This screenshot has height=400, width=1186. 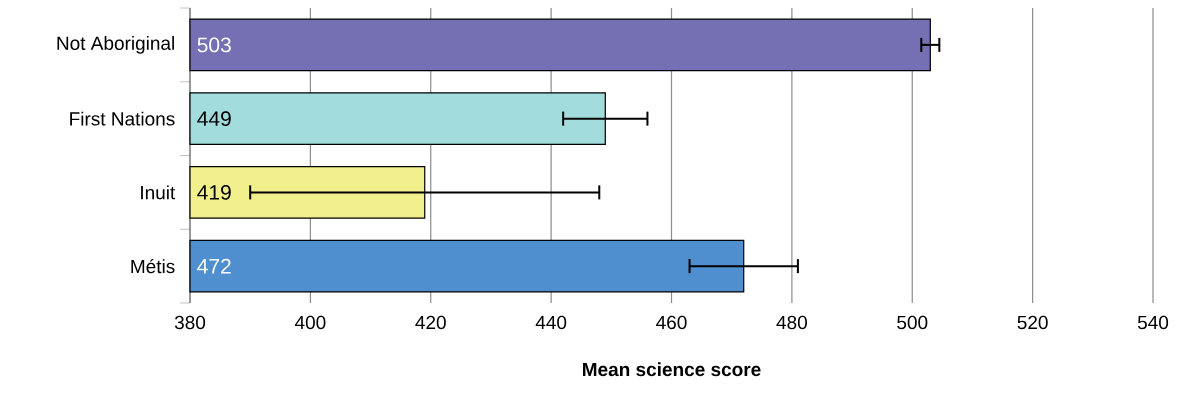 What do you see at coordinates (310, 322) in the screenshot?
I see `x-tick-label: 400` at bounding box center [310, 322].